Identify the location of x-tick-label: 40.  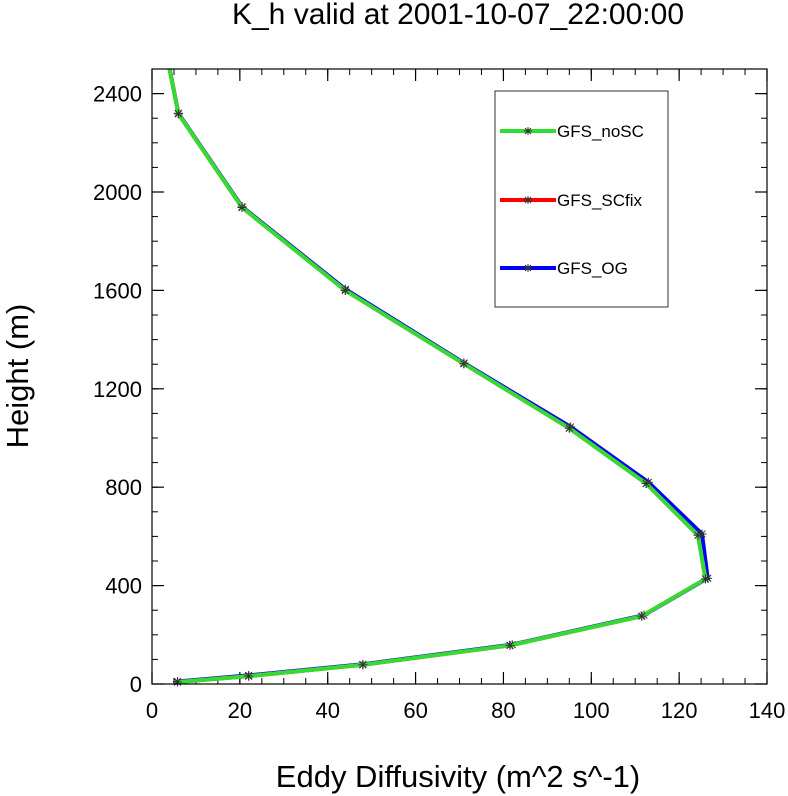
(327, 710).